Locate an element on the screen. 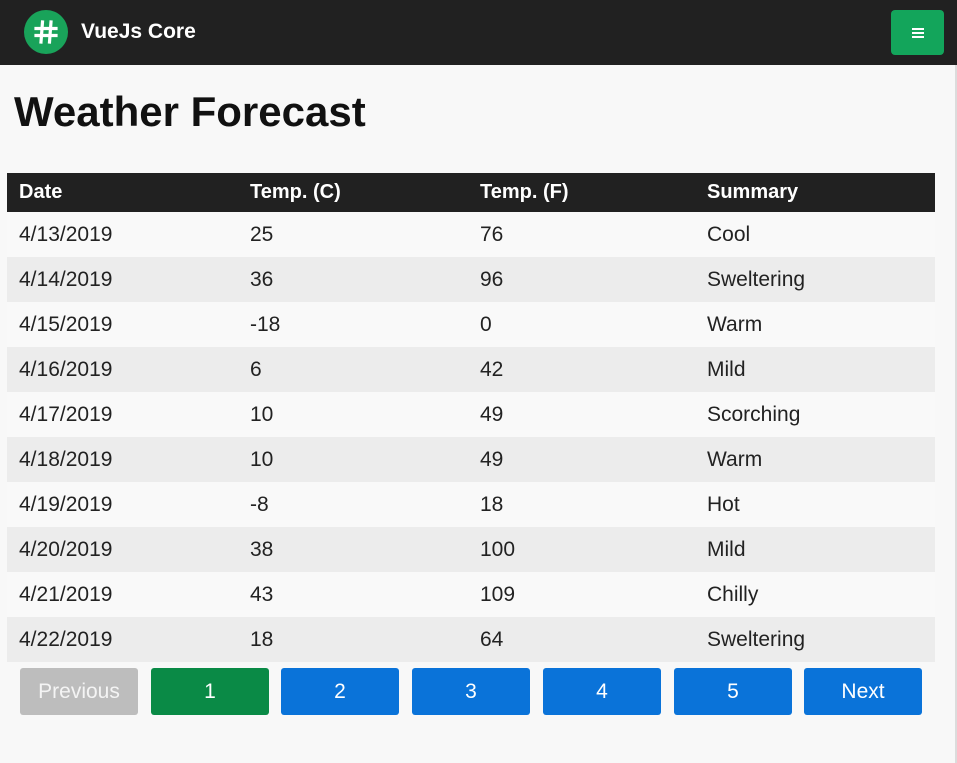  table-row: 4/16/2019 6 42 Mild is located at coordinates (471, 369).